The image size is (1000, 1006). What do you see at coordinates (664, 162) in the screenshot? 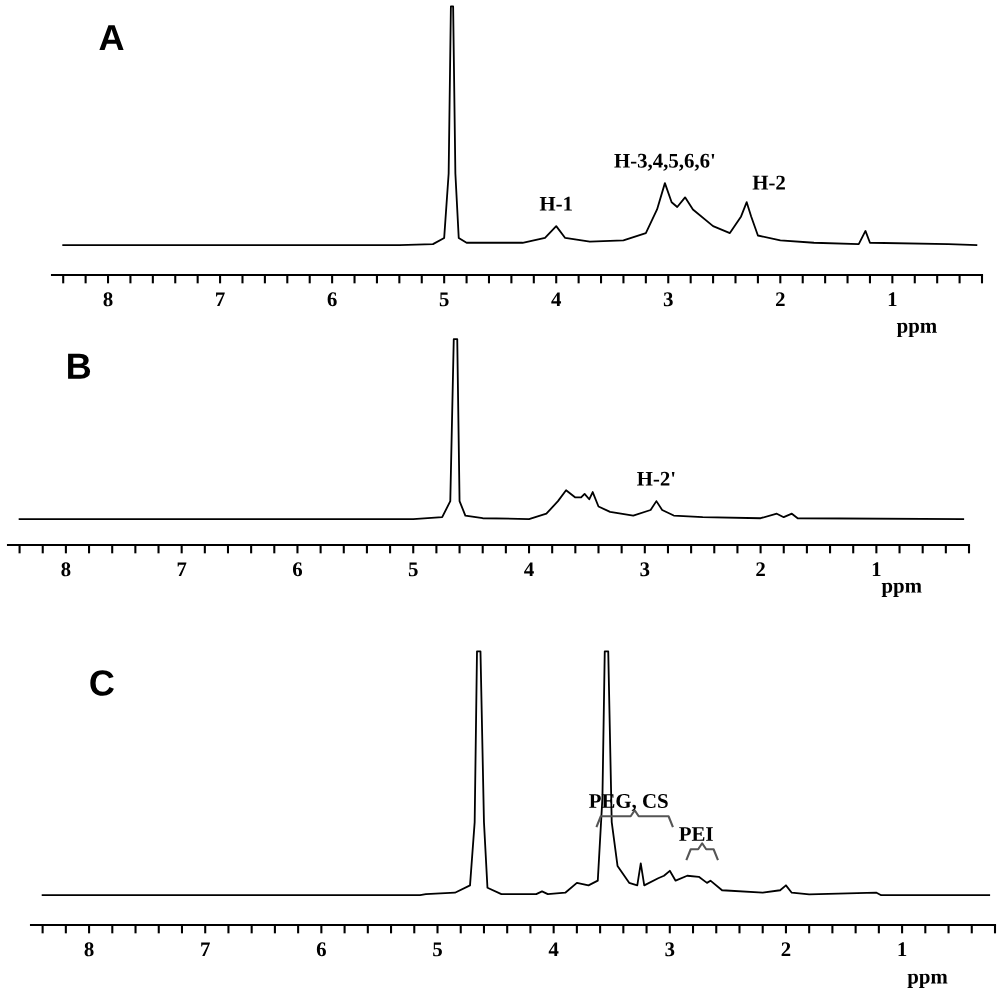
I see `annotation: H-3,4,5,6,6'` at bounding box center [664, 162].